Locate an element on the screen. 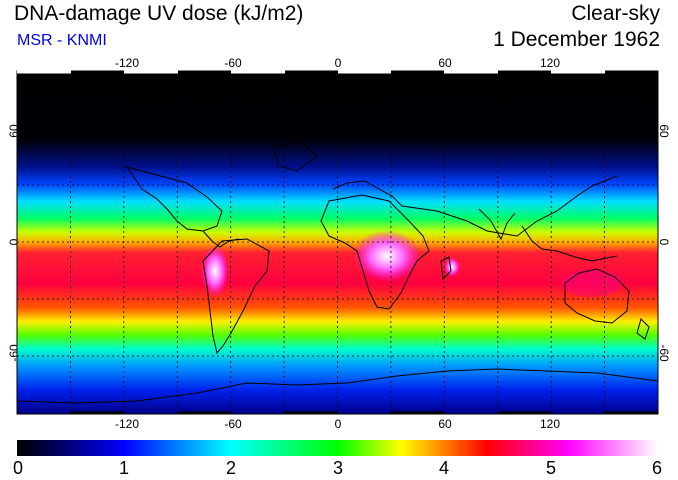  colorbar-gradient is located at coordinates (337, 448).